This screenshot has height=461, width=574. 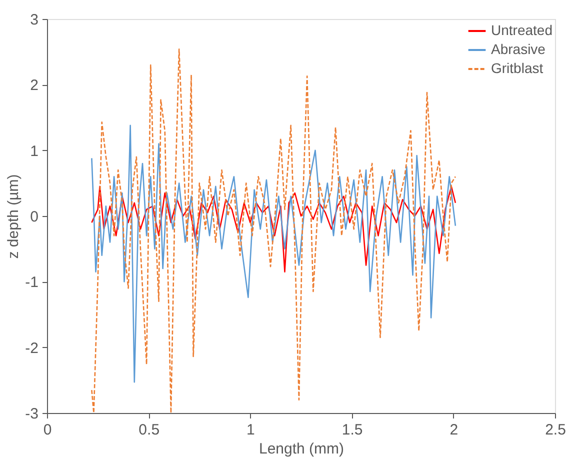 I want to click on x-tick-label: 1.5, so click(x=352, y=430).